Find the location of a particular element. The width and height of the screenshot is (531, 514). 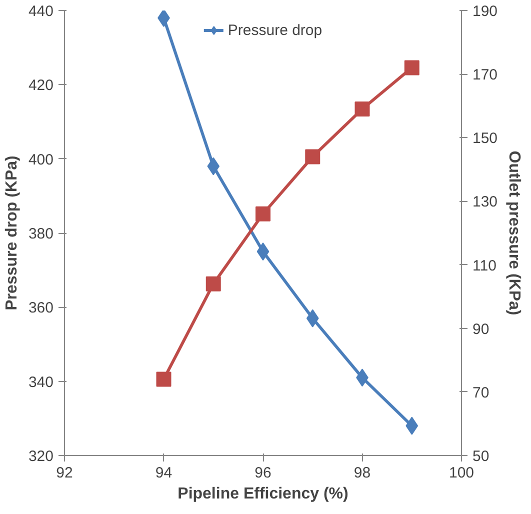

y-tick-label: 400 is located at coordinates (41, 159).